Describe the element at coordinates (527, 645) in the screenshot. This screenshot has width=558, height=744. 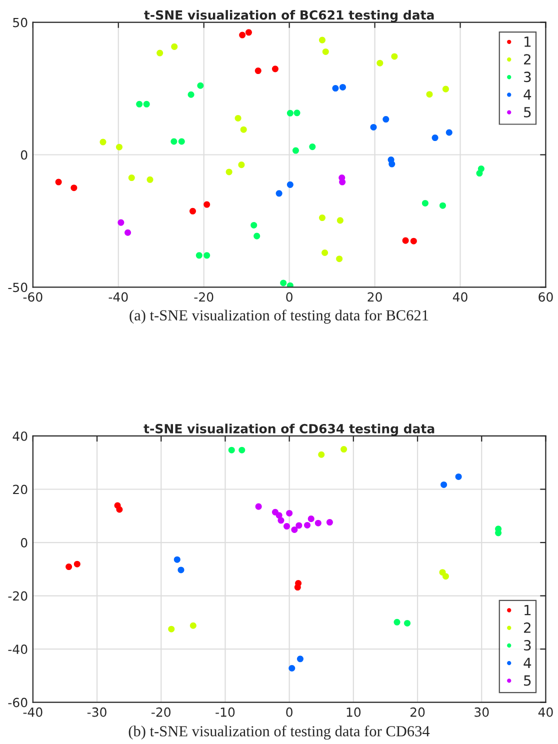
I see `legend-label: 3` at that location.